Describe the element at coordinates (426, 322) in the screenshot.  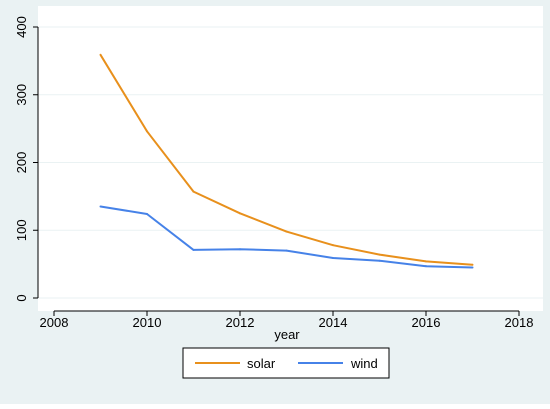
I see `x-tick-label-2016: 2016` at that location.